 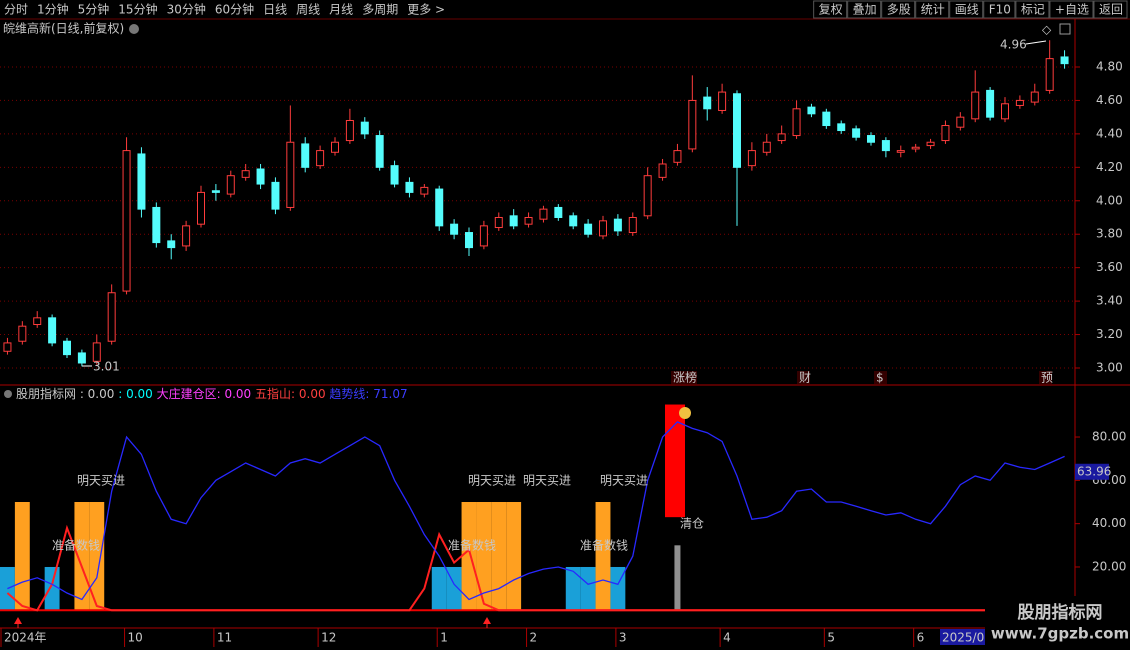 What do you see at coordinates (472, 545) in the screenshot?
I see `annotation: 准备数钱` at bounding box center [472, 545].